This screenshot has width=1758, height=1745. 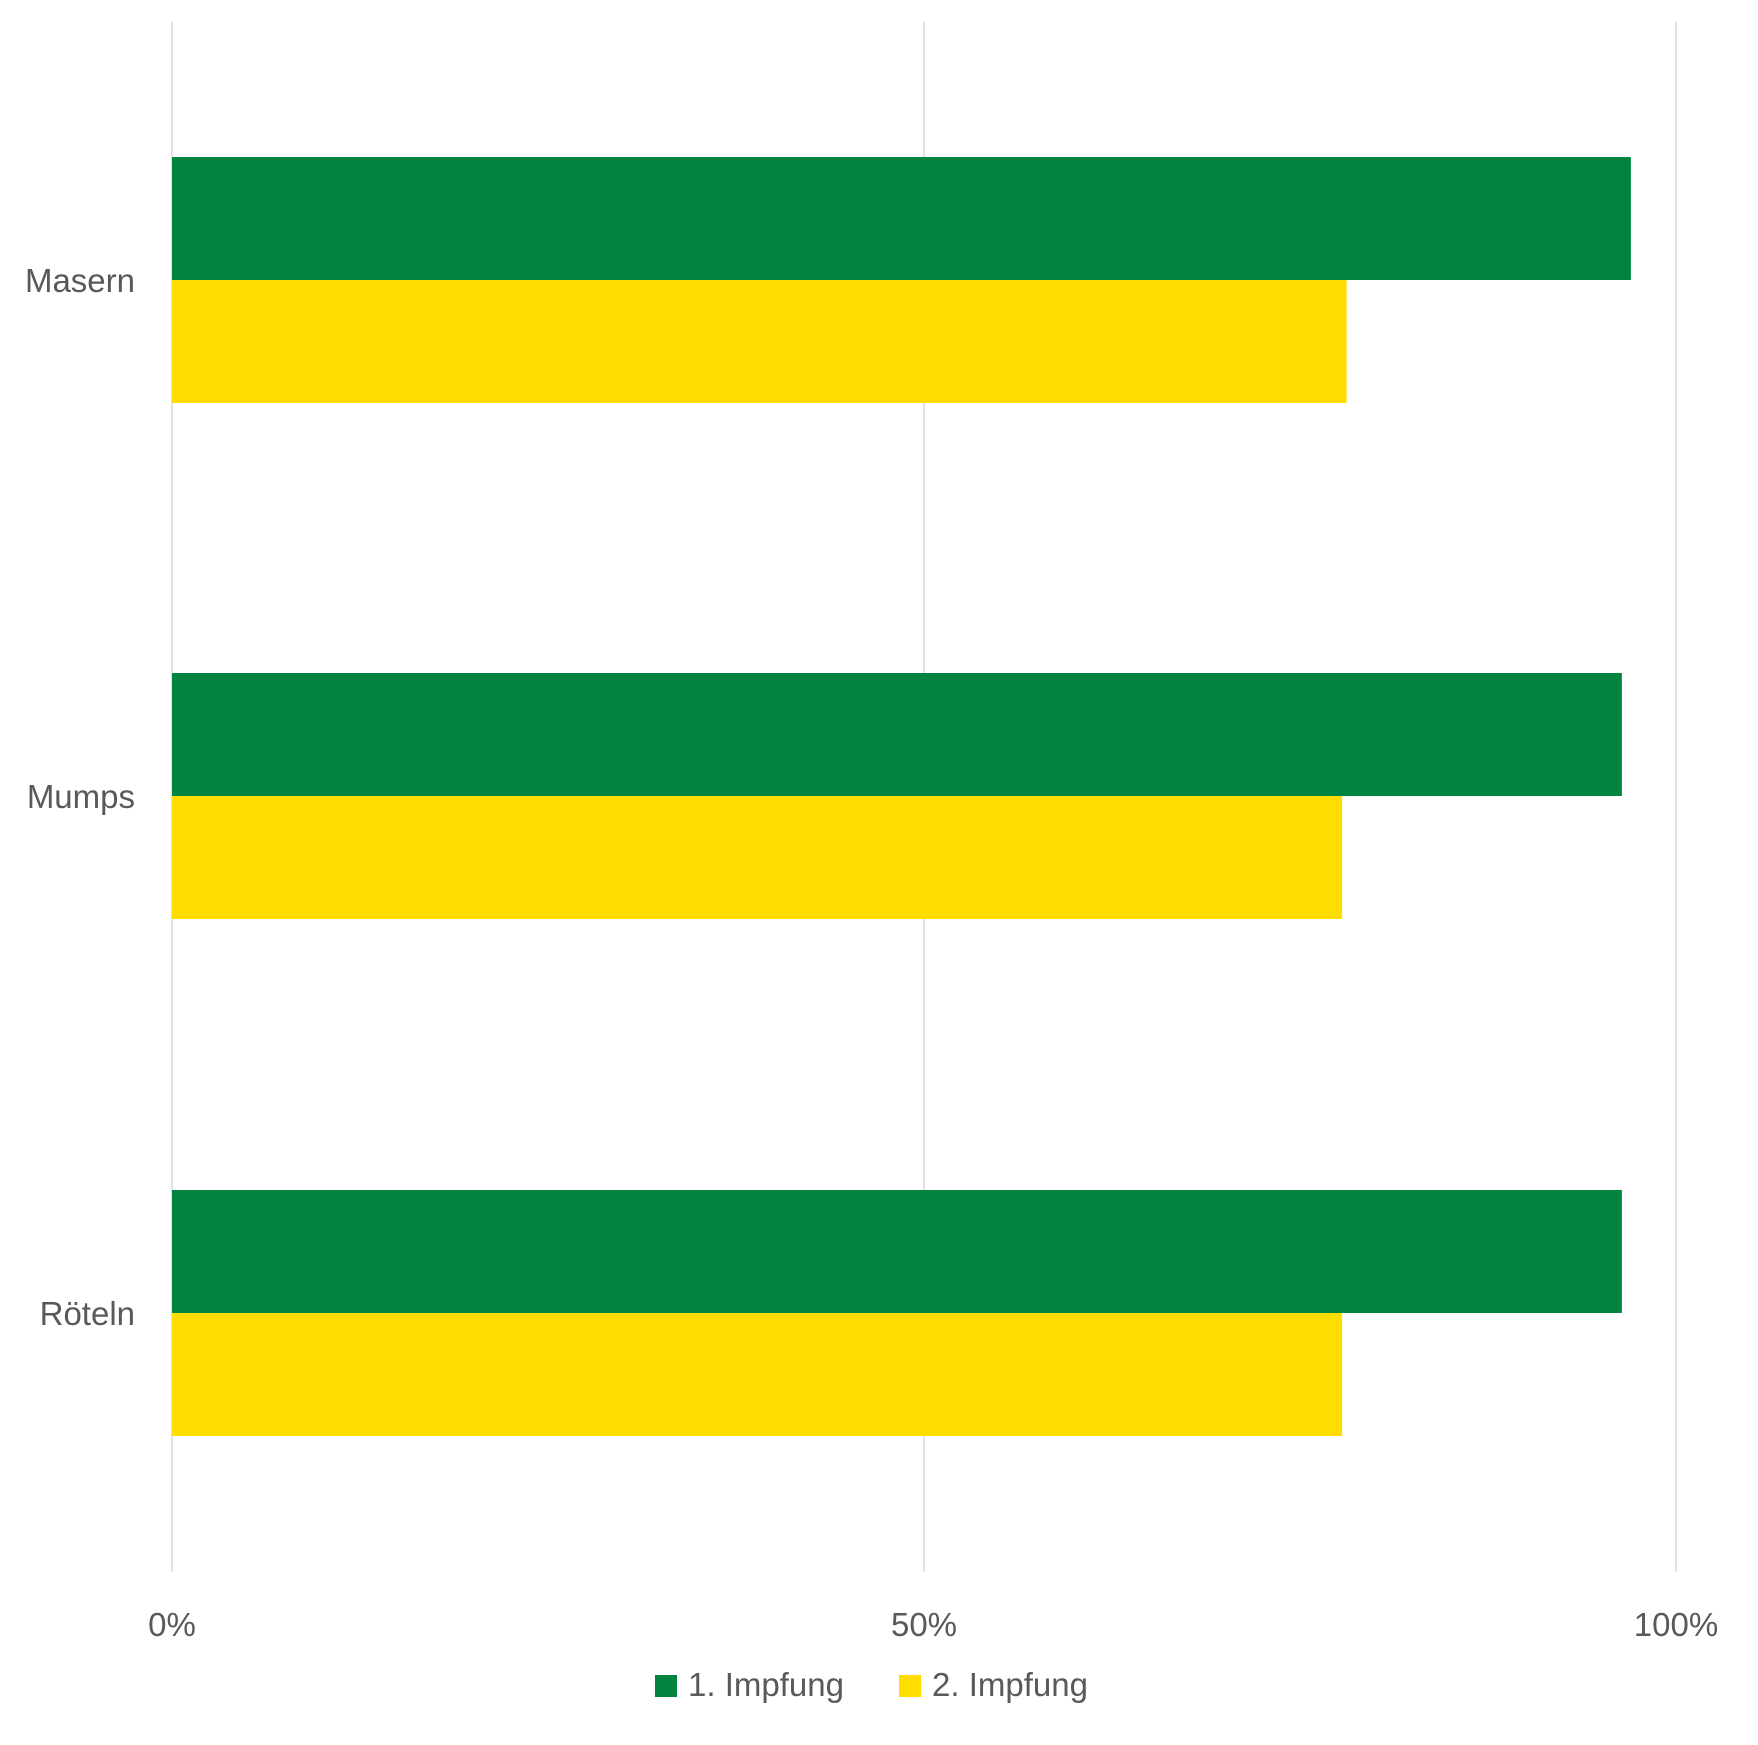 I want to click on x-tick-label: 0%, so click(x=172, y=1624).